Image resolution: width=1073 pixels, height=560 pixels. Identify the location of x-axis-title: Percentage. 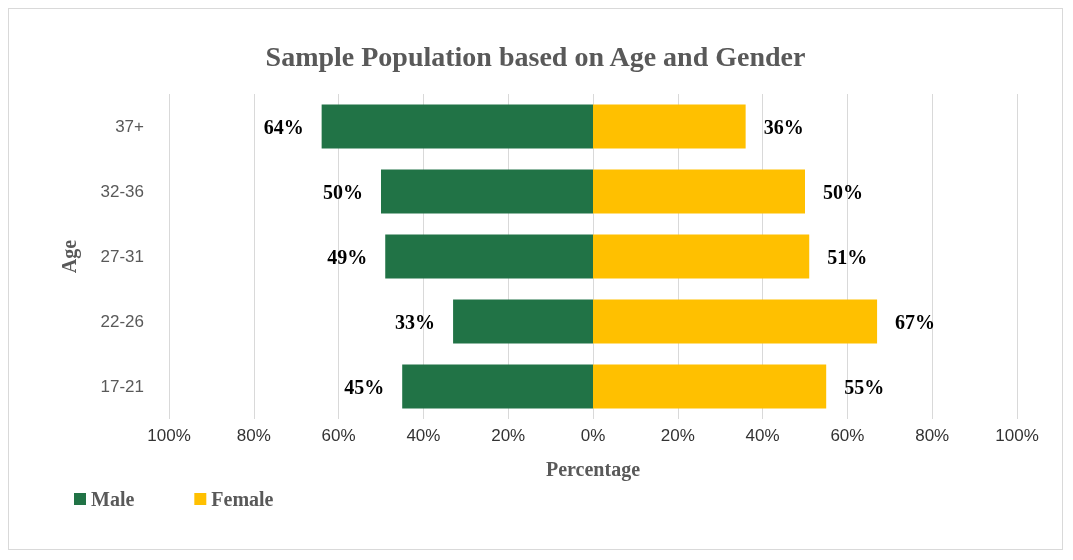
(593, 469).